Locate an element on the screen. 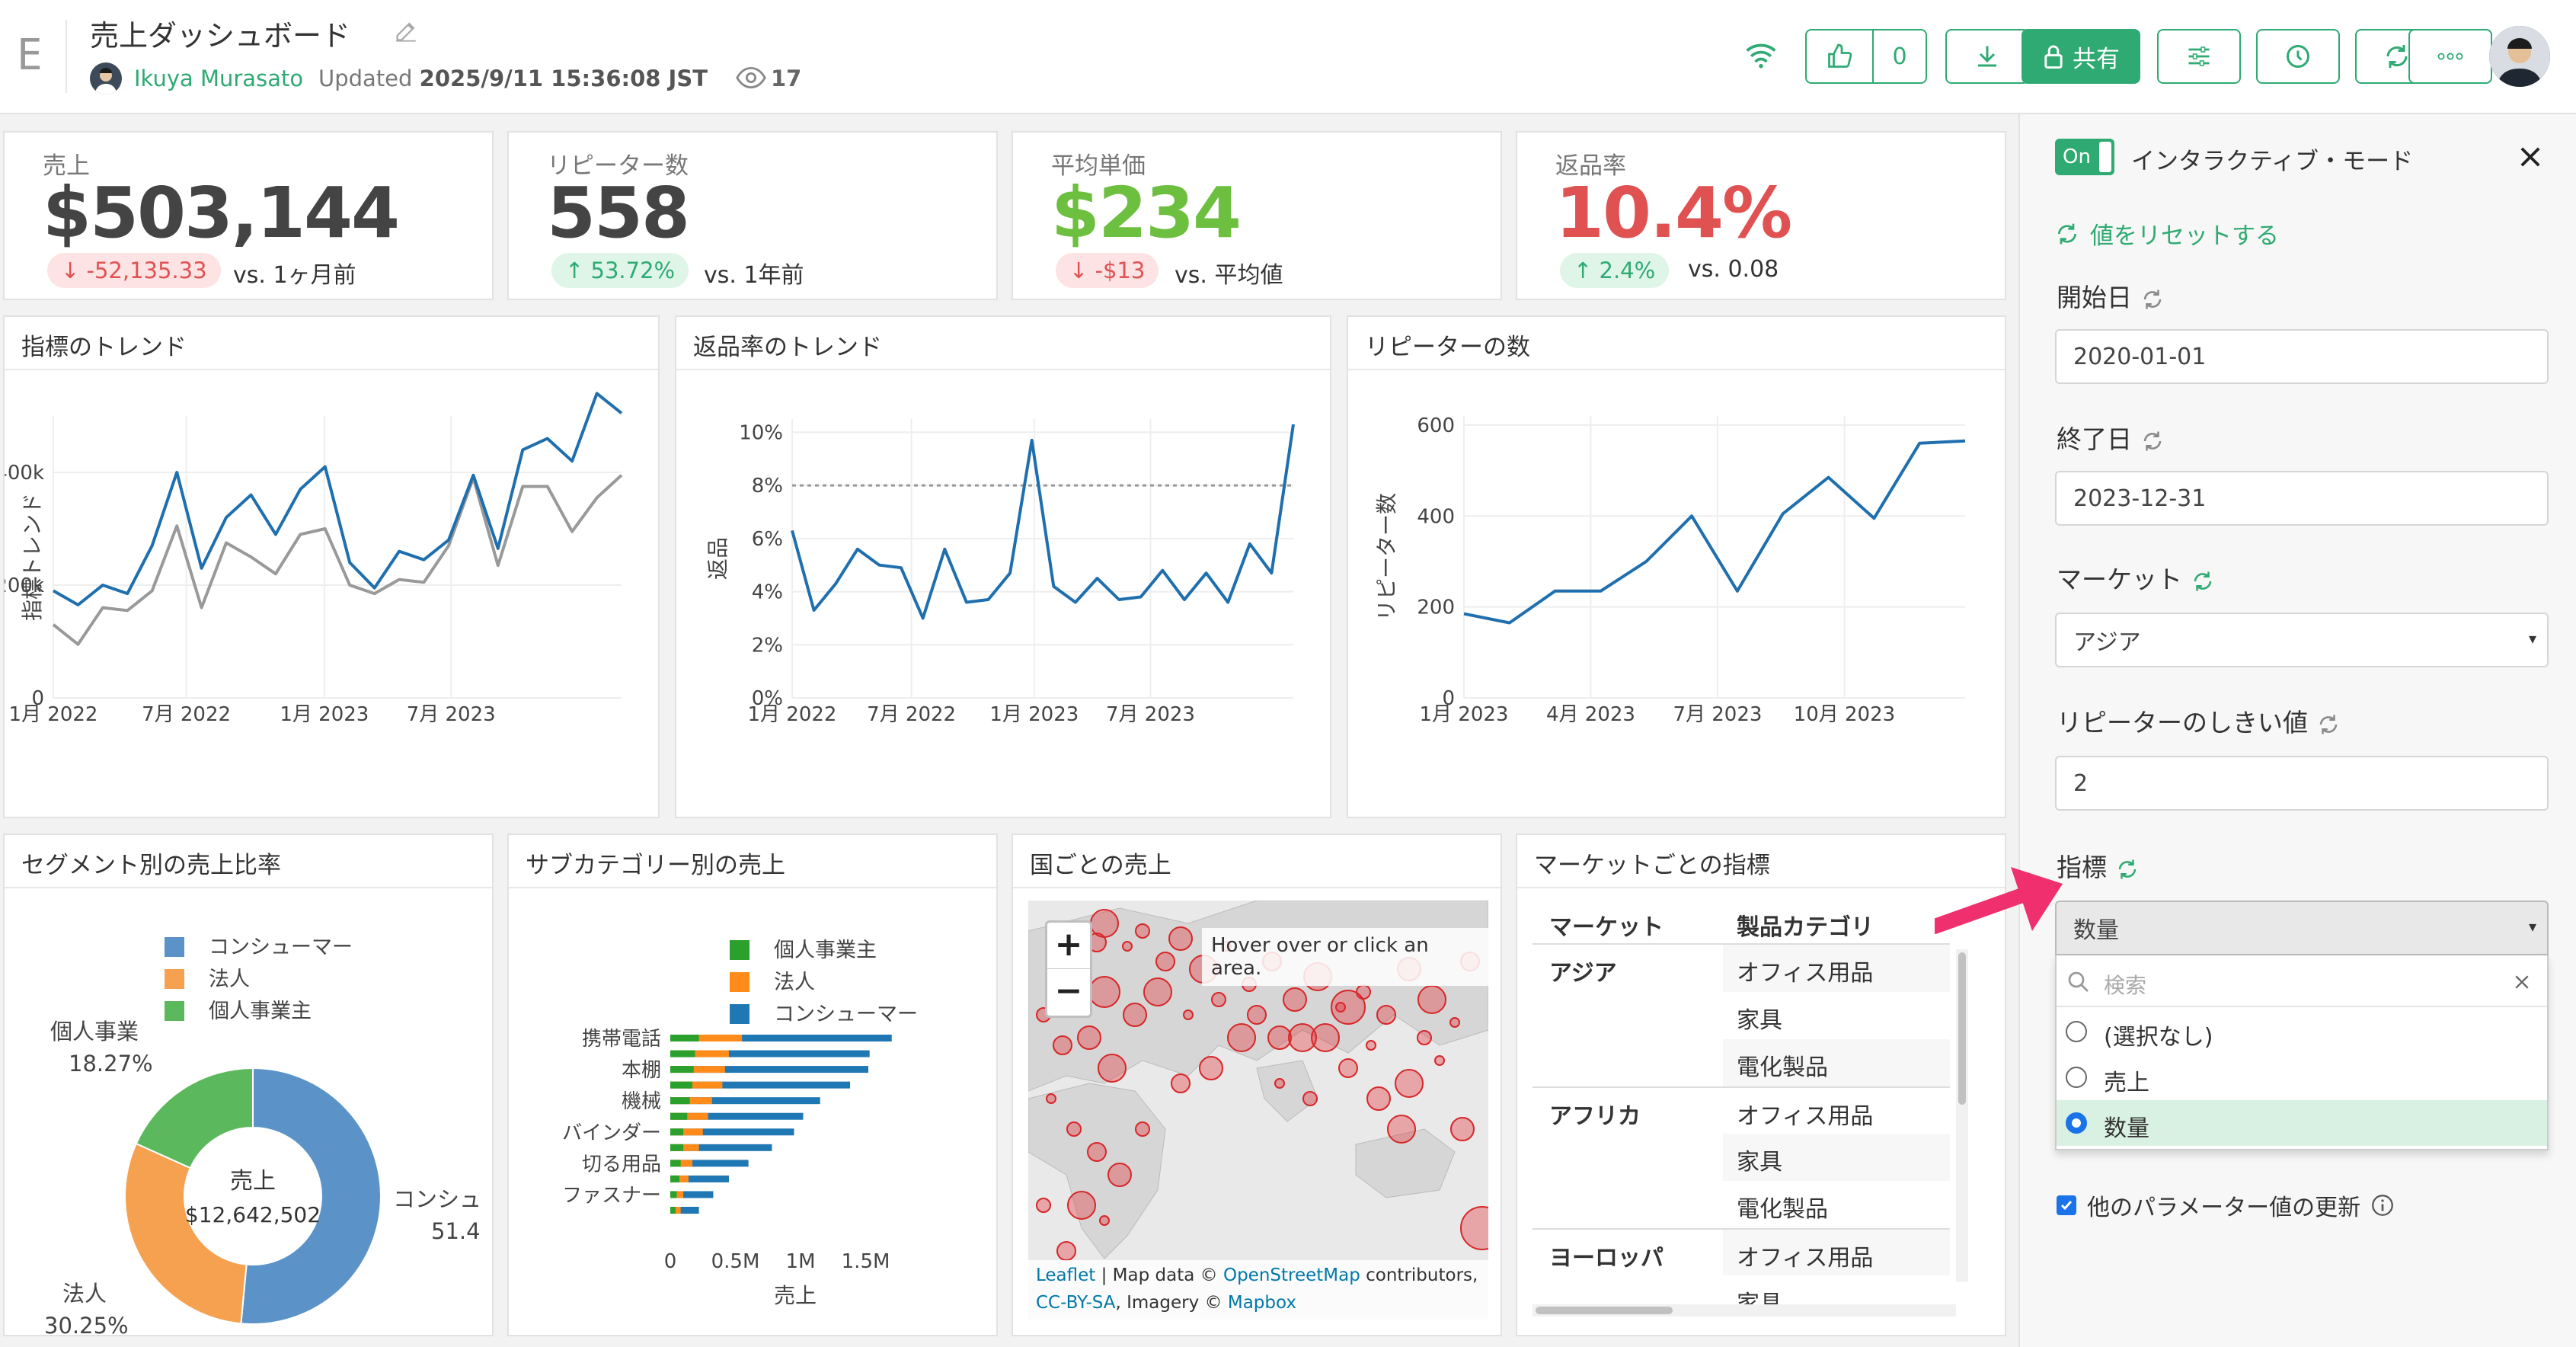 The width and height of the screenshot is (2576, 1347). leaflet-link: Leaflet is located at coordinates (1066, 1275).